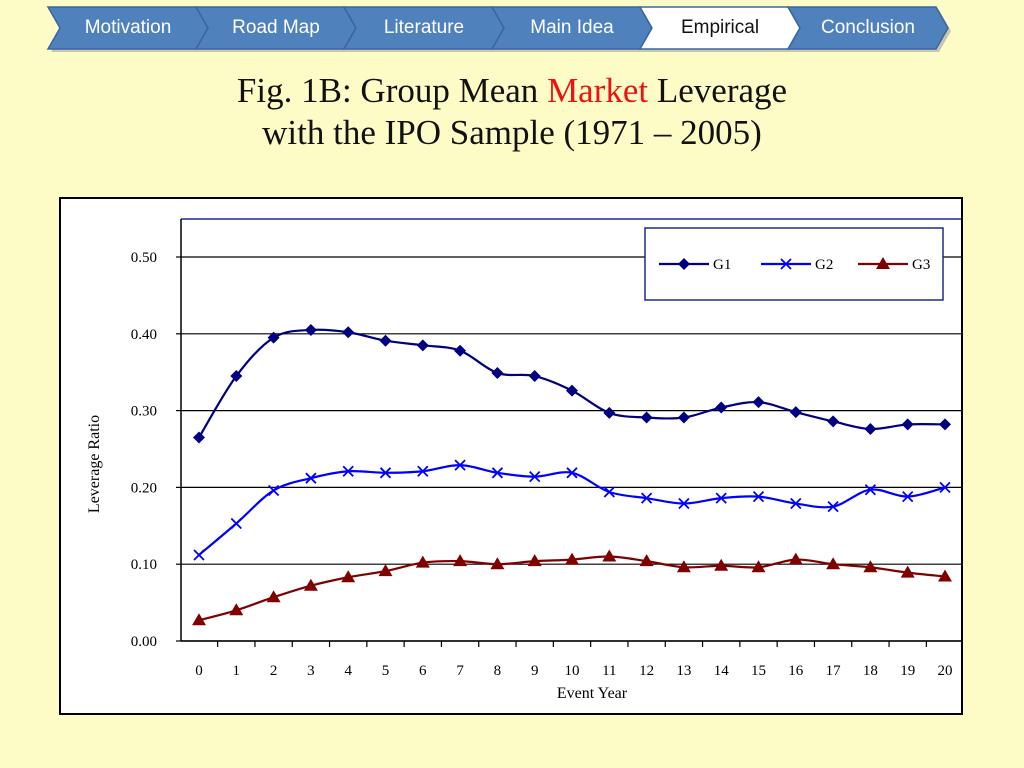 This screenshot has width=1024, height=768. What do you see at coordinates (498, 671) in the screenshot?
I see `x-tick-label: 8` at bounding box center [498, 671].